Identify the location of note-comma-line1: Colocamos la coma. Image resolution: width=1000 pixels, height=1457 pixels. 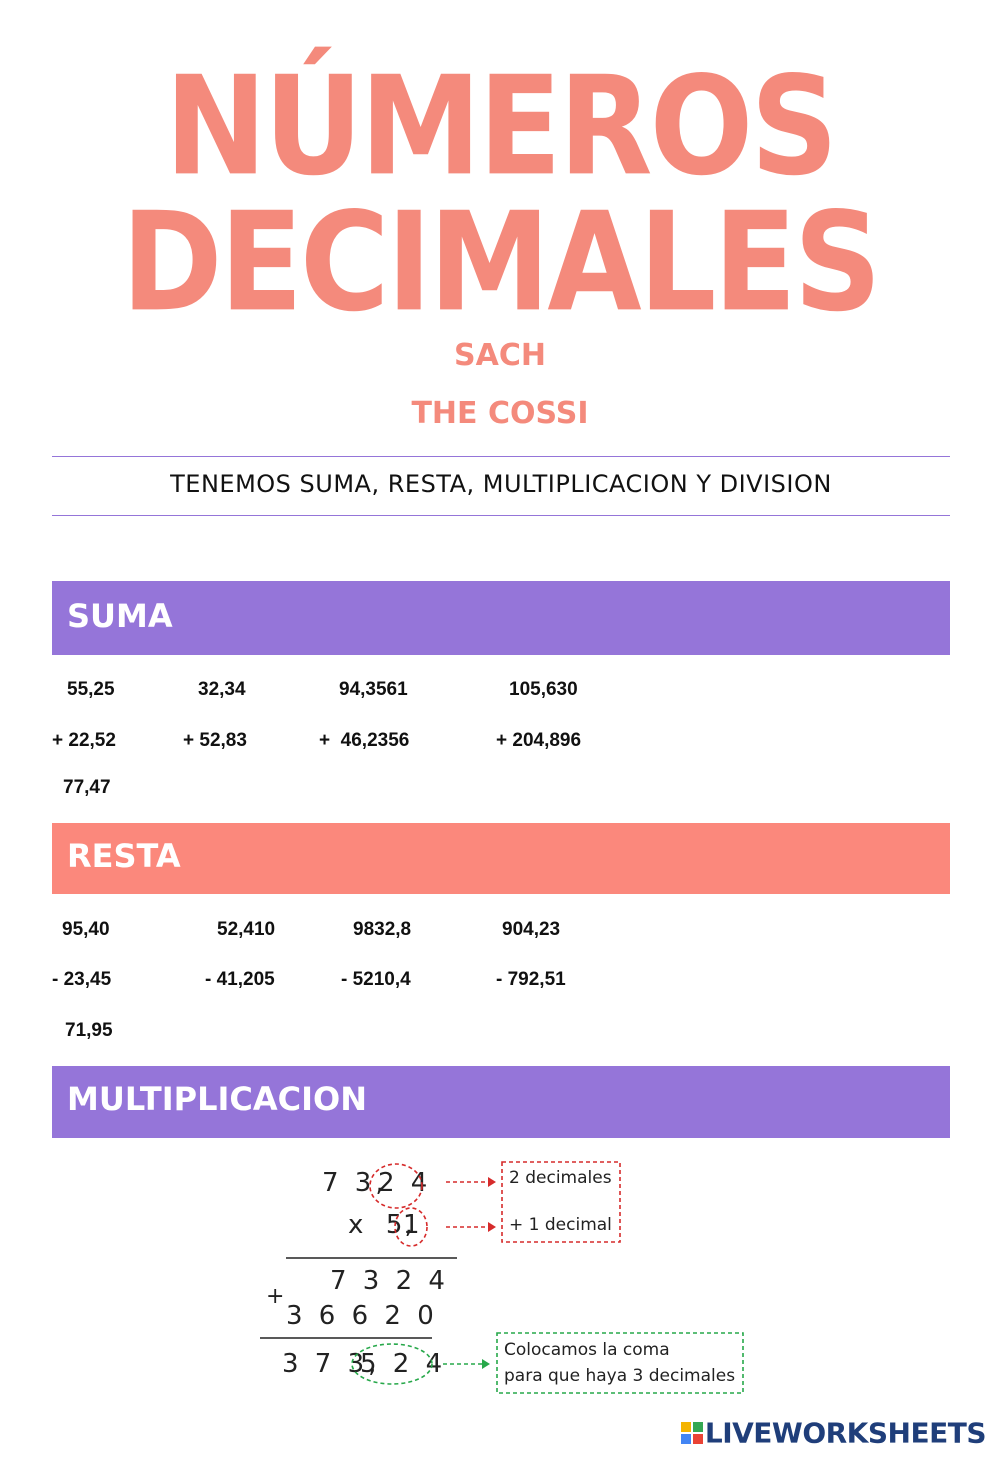
(587, 1350).